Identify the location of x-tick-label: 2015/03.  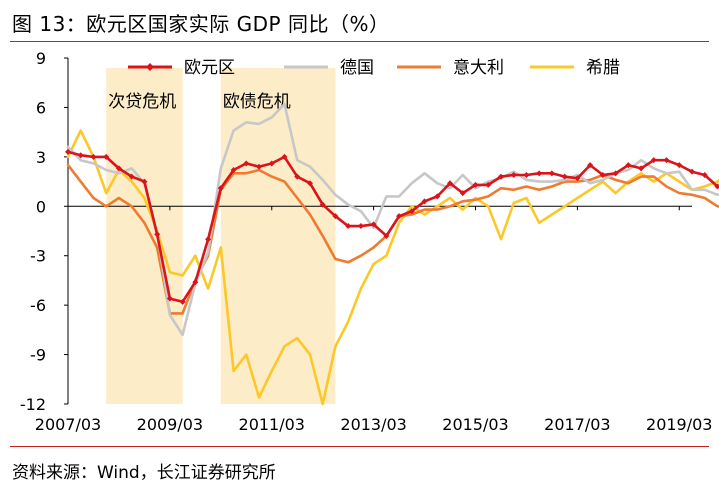
(475, 424).